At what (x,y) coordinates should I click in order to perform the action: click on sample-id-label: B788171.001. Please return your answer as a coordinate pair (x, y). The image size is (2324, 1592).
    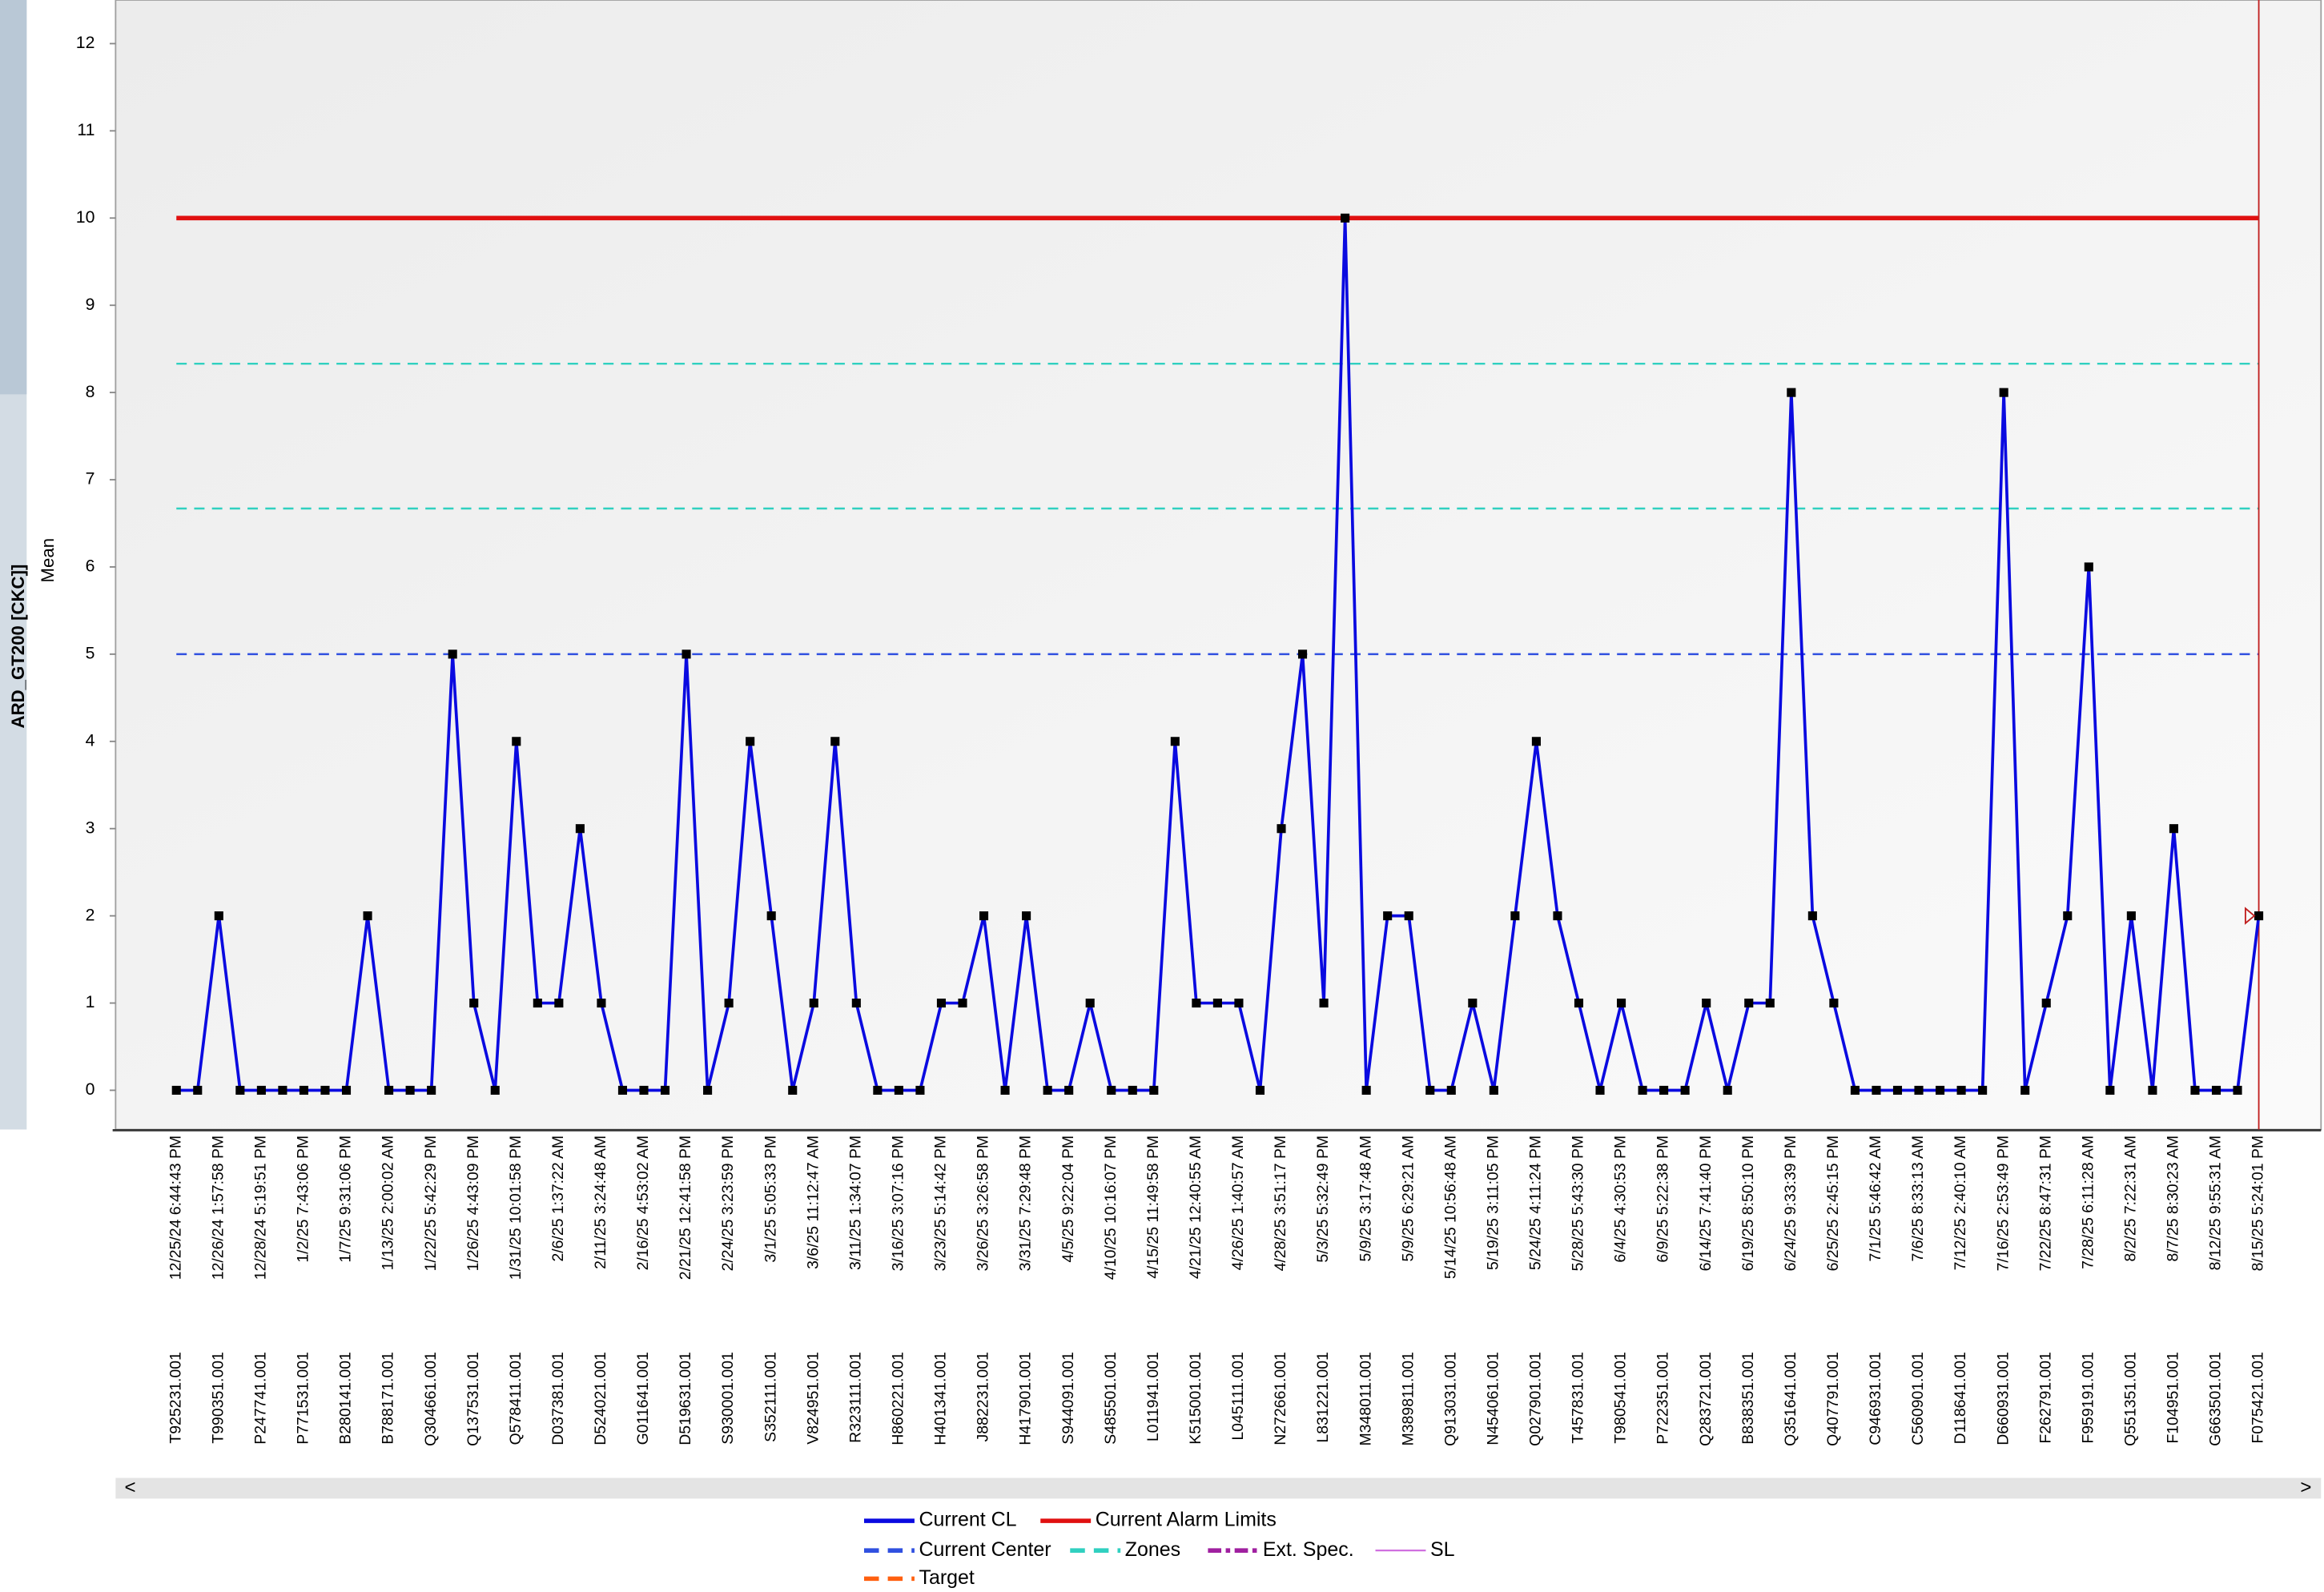
    Looking at the image, I should click on (388, 1399).